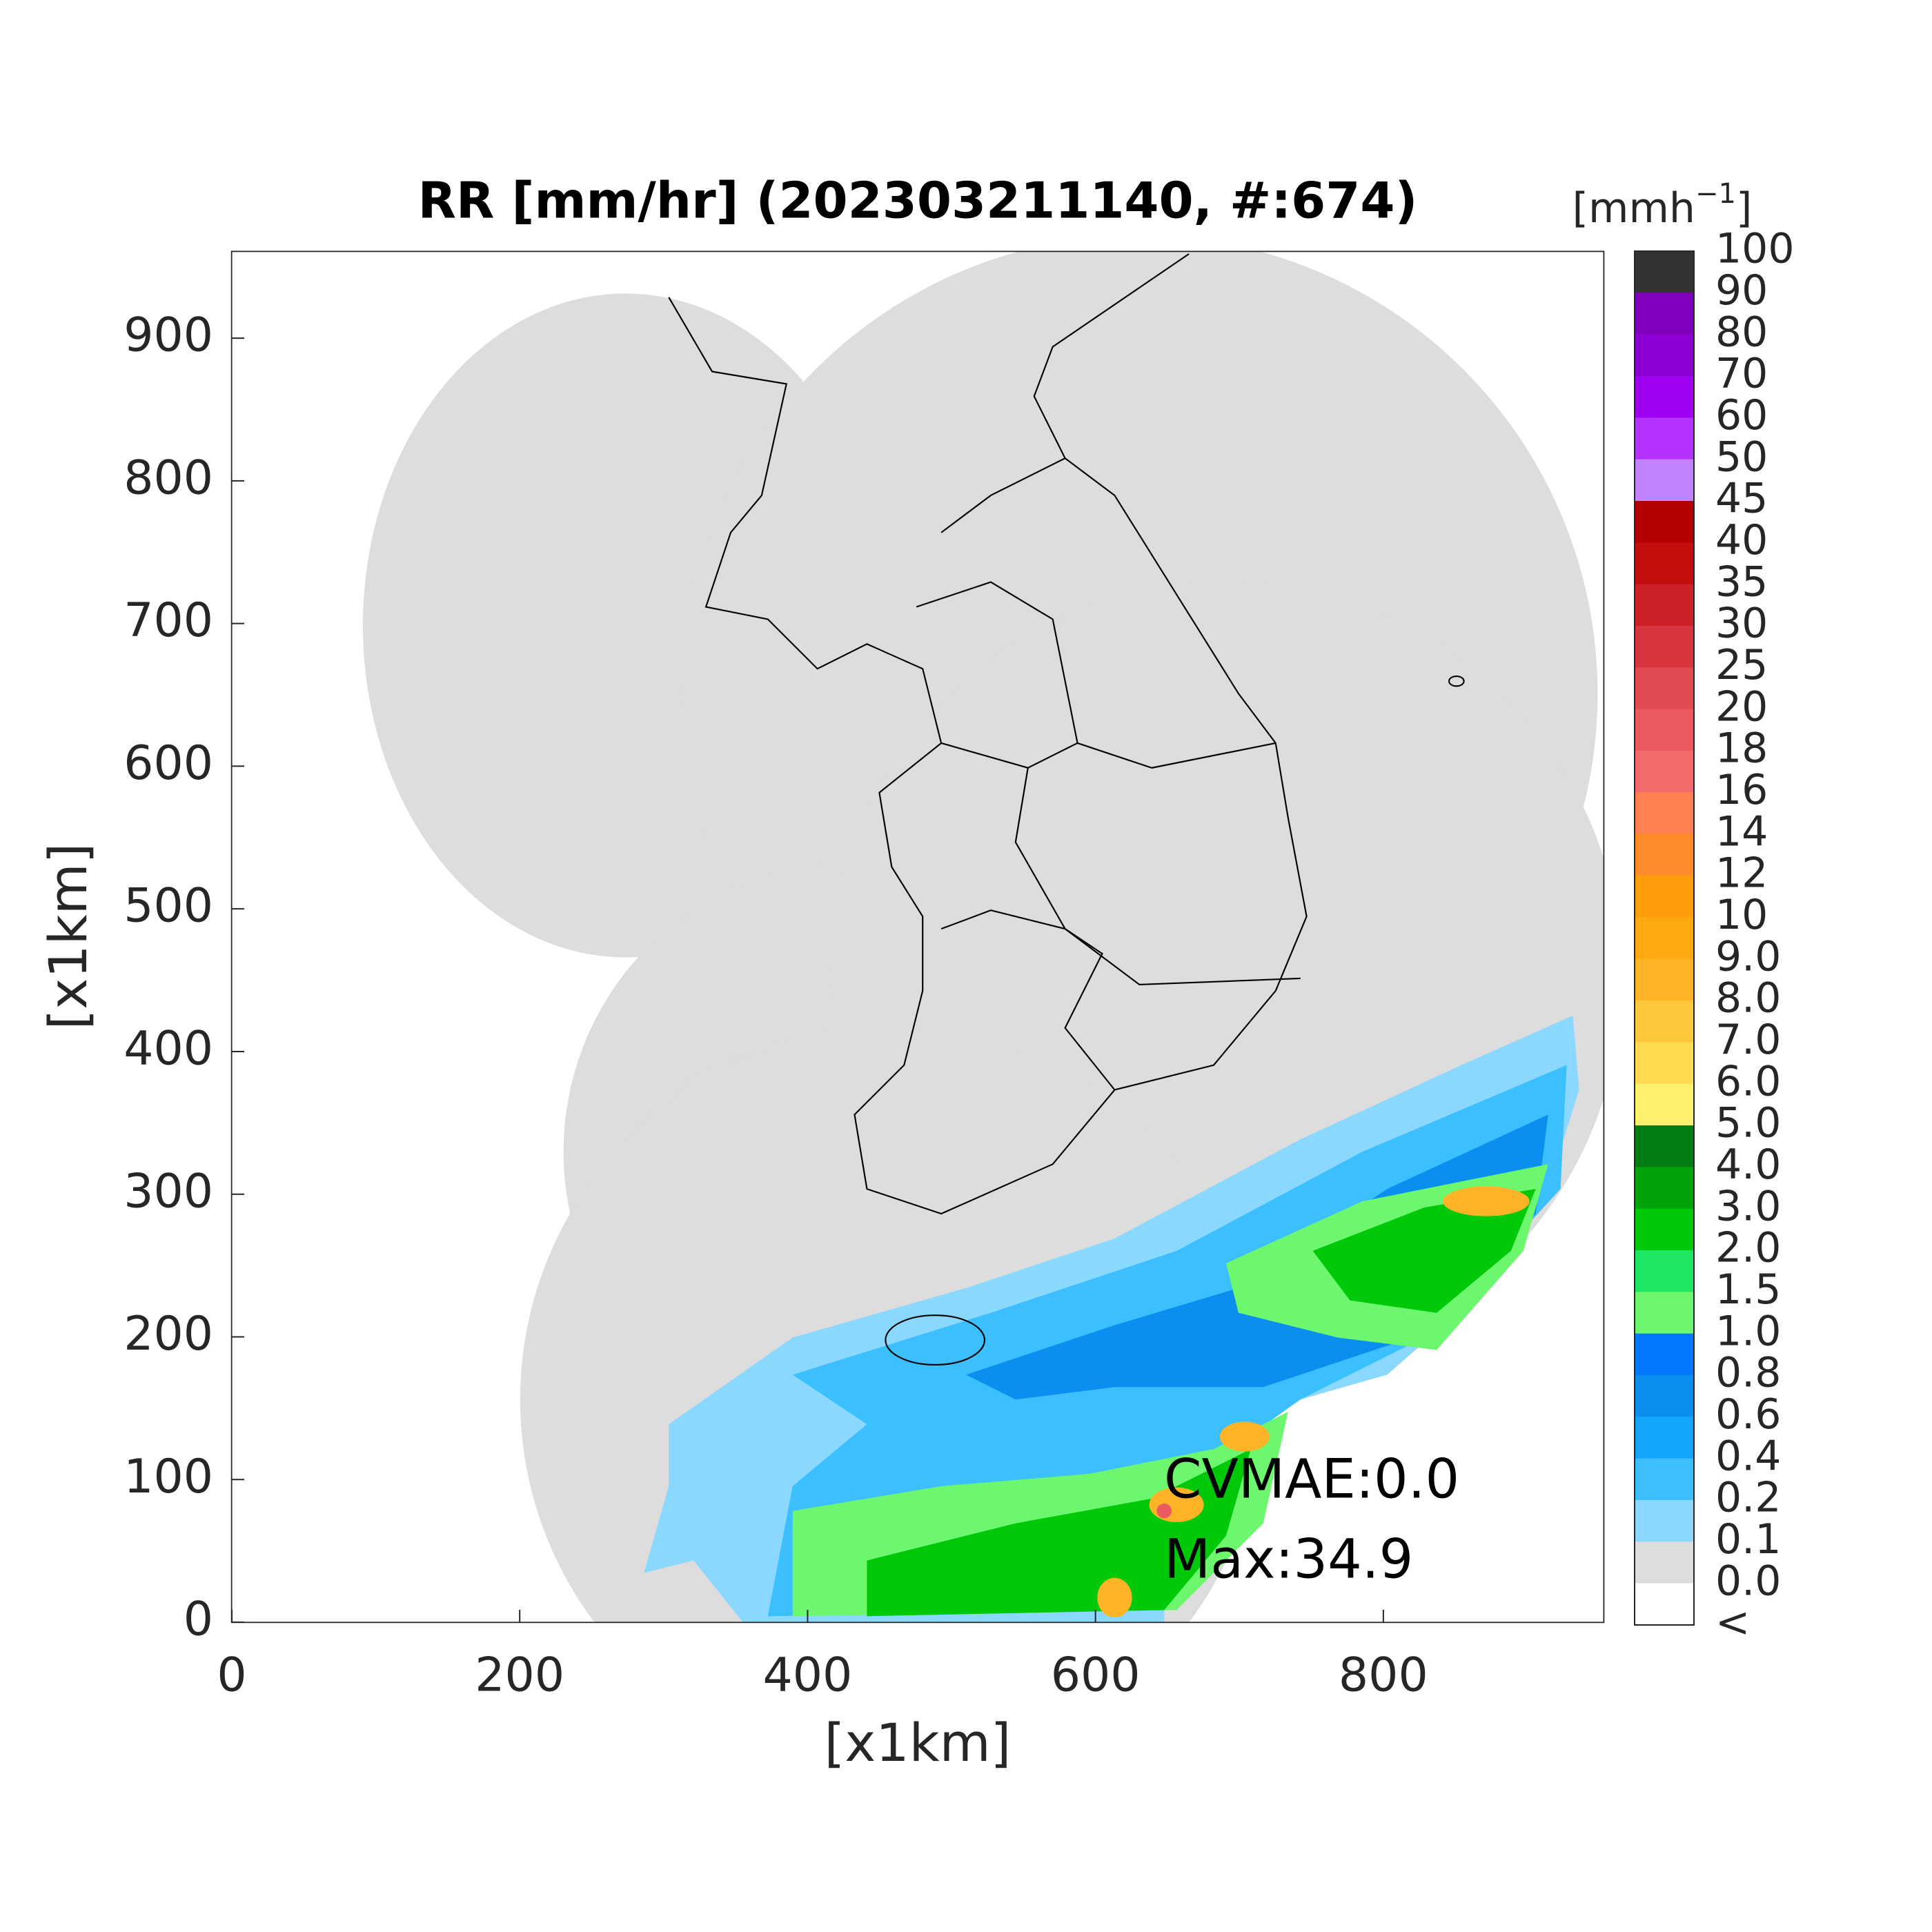  I want to click on y-tick-label: 100, so click(168, 1477).